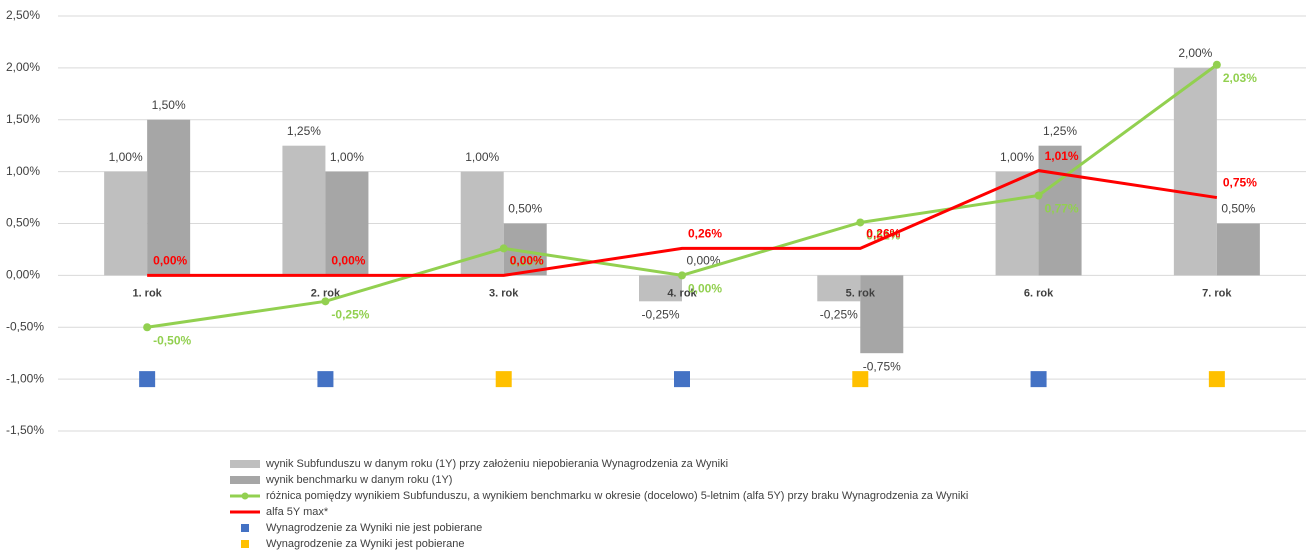 This screenshot has width=1306, height=556. What do you see at coordinates (1217, 293) in the screenshot?
I see `x-tick-label: 7. rok` at bounding box center [1217, 293].